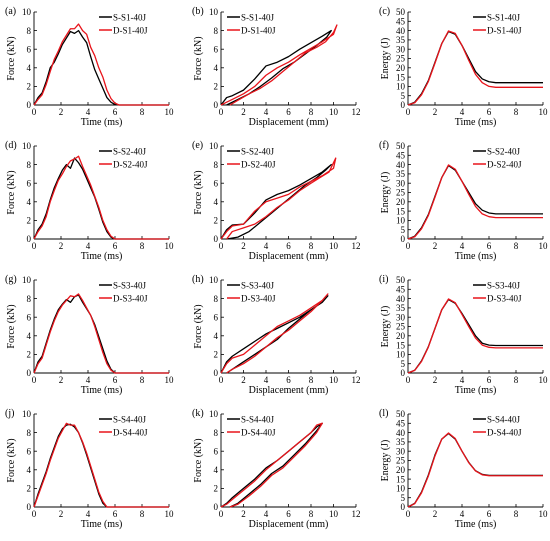 This screenshot has width=550, height=541. What do you see at coordinates (10, 11) in the screenshot?
I see `panel-label: (a)` at bounding box center [10, 11].